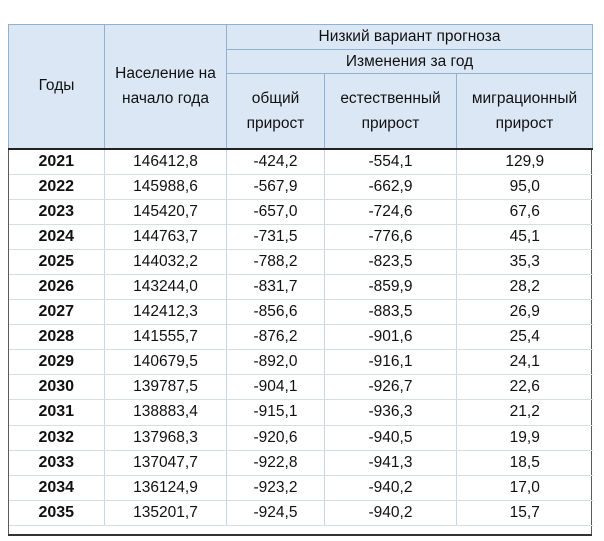  What do you see at coordinates (390, 438) in the screenshot?
I see `cell-natural: -940,5` at bounding box center [390, 438].